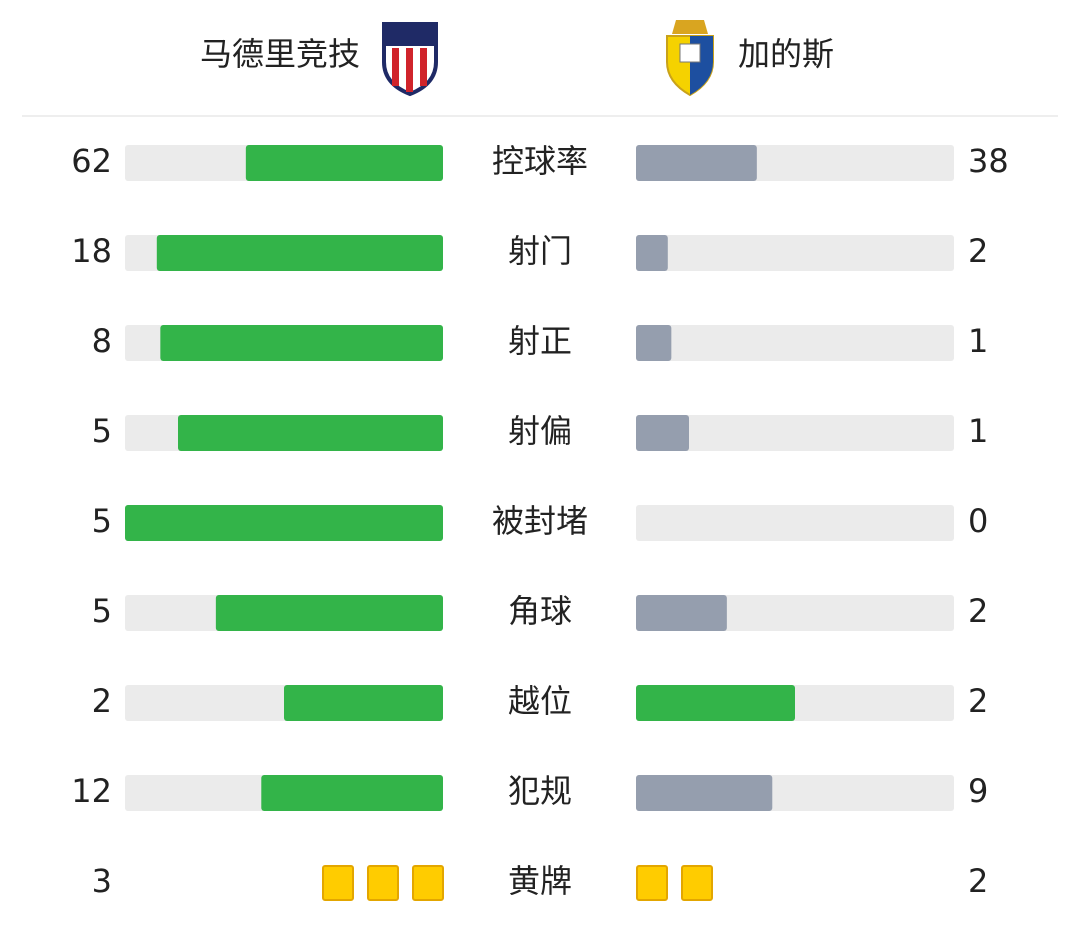 The image size is (1080, 930). What do you see at coordinates (410, 59) in the screenshot?
I see `home-team-logo` at bounding box center [410, 59].